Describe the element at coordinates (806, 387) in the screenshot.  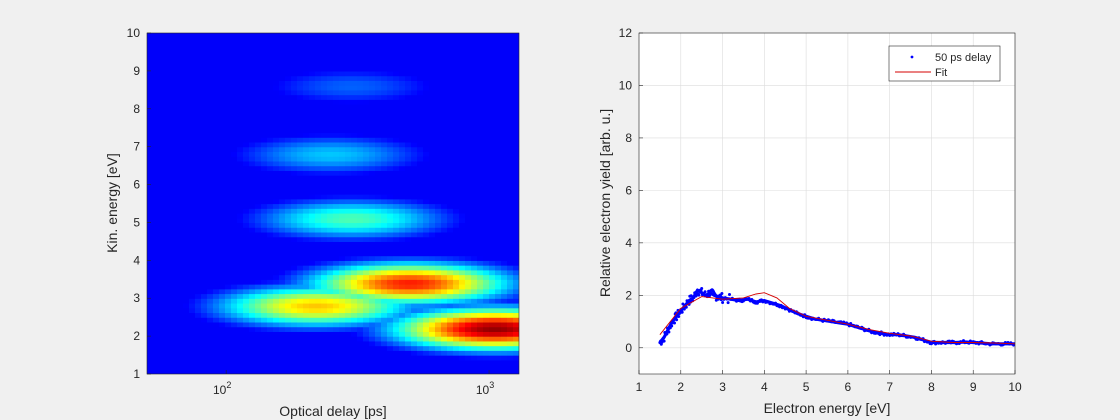
I see `yield-x-tick-label: 5` at that location.